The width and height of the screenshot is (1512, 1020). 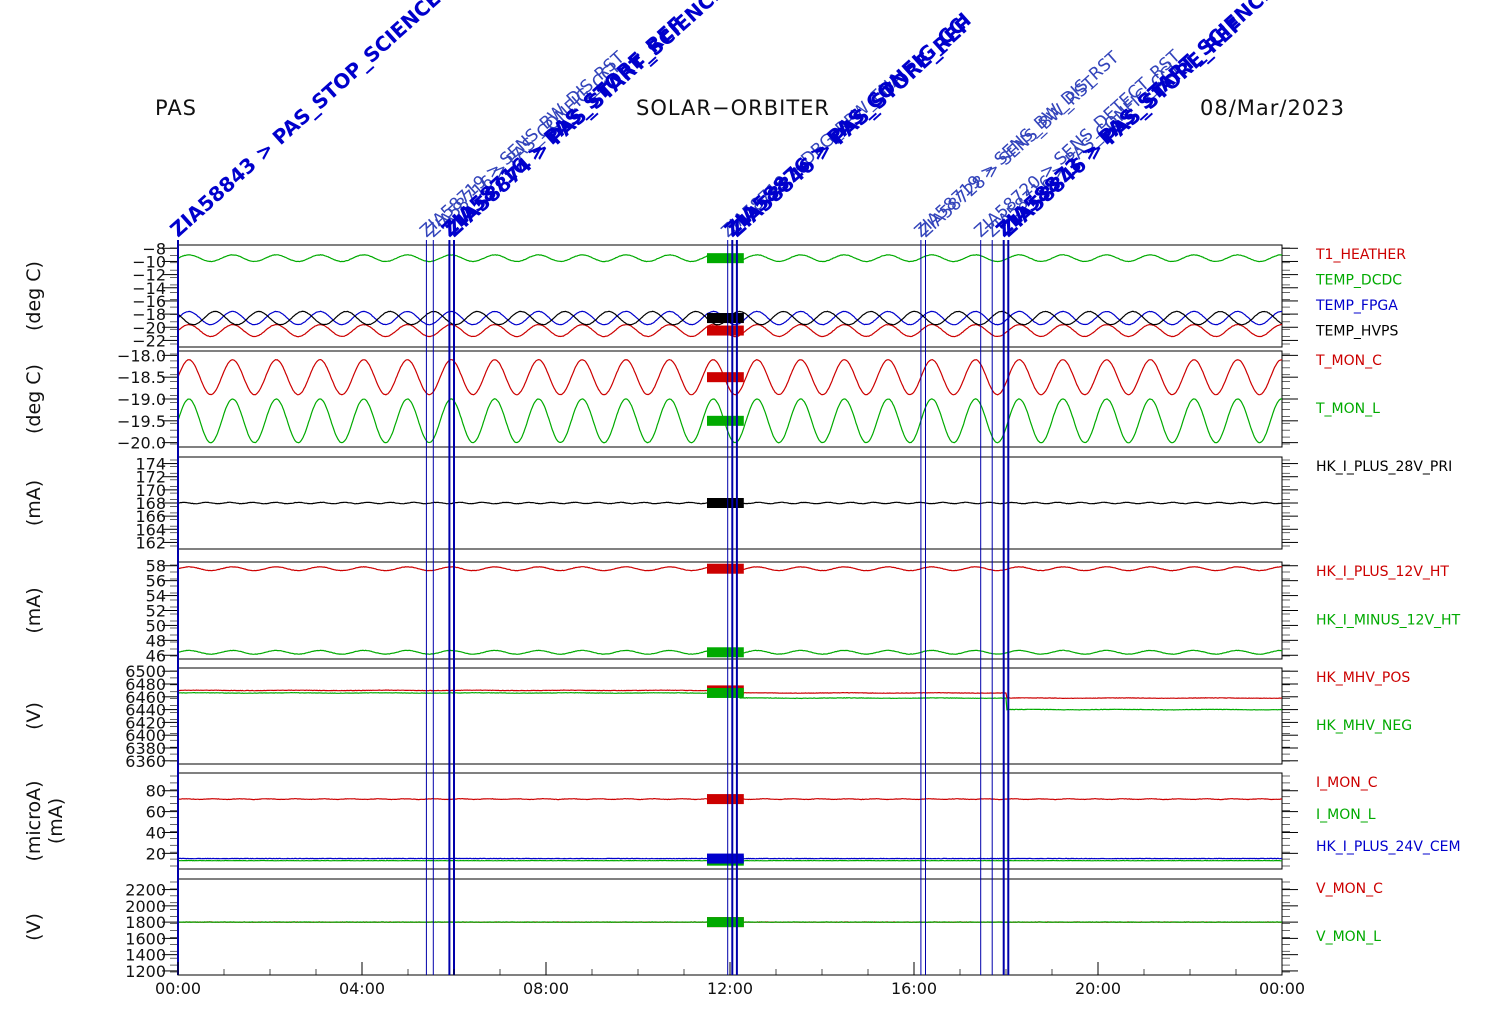 What do you see at coordinates (150, 542) in the screenshot?
I see `y-tick-label: 162` at bounding box center [150, 542].